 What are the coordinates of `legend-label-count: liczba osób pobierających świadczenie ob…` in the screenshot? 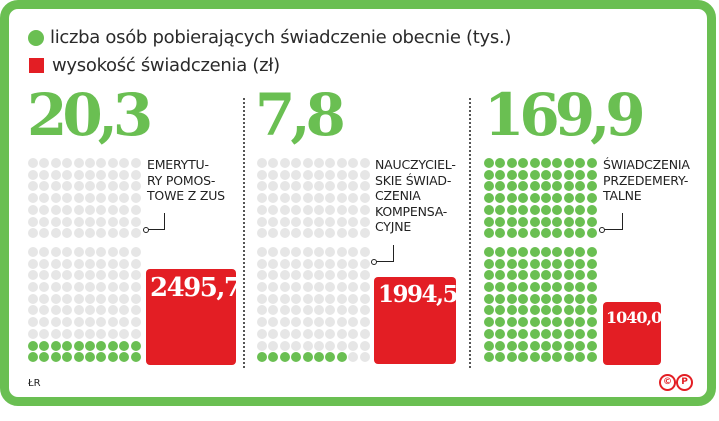 It's located at (281, 37).